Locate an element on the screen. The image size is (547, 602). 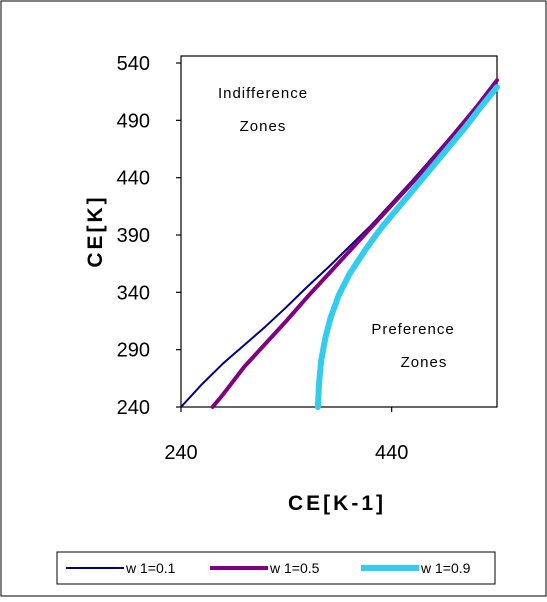
y-tick-label: 290 is located at coordinates (133, 351).